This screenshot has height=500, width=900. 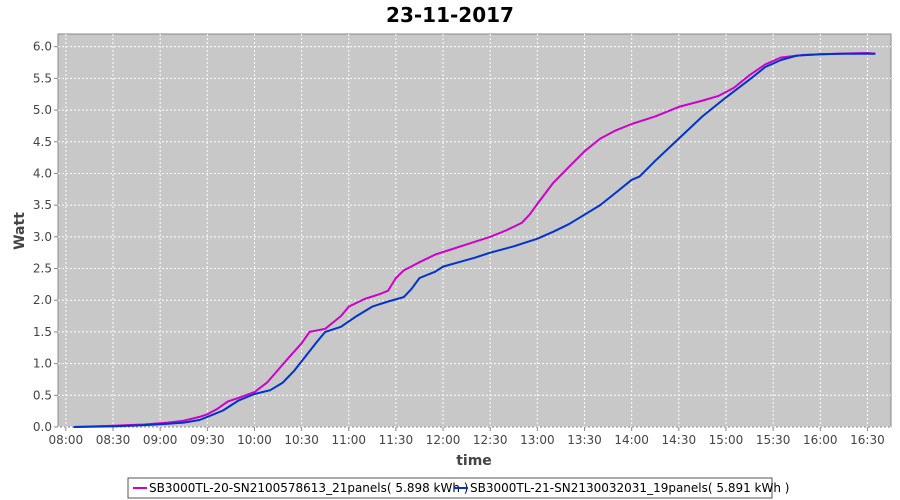 I want to click on y-tick-label: 4.5, so click(x=42, y=142).